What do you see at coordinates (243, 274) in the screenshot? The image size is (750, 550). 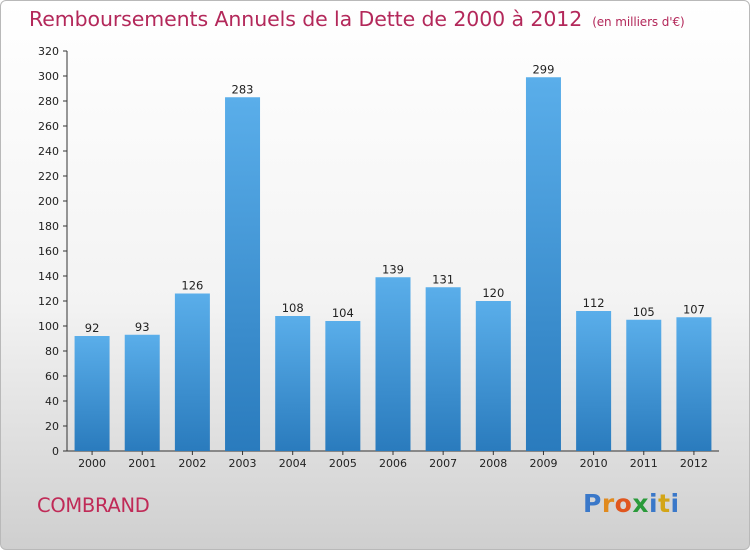 I see `bar-2003` at bounding box center [243, 274].